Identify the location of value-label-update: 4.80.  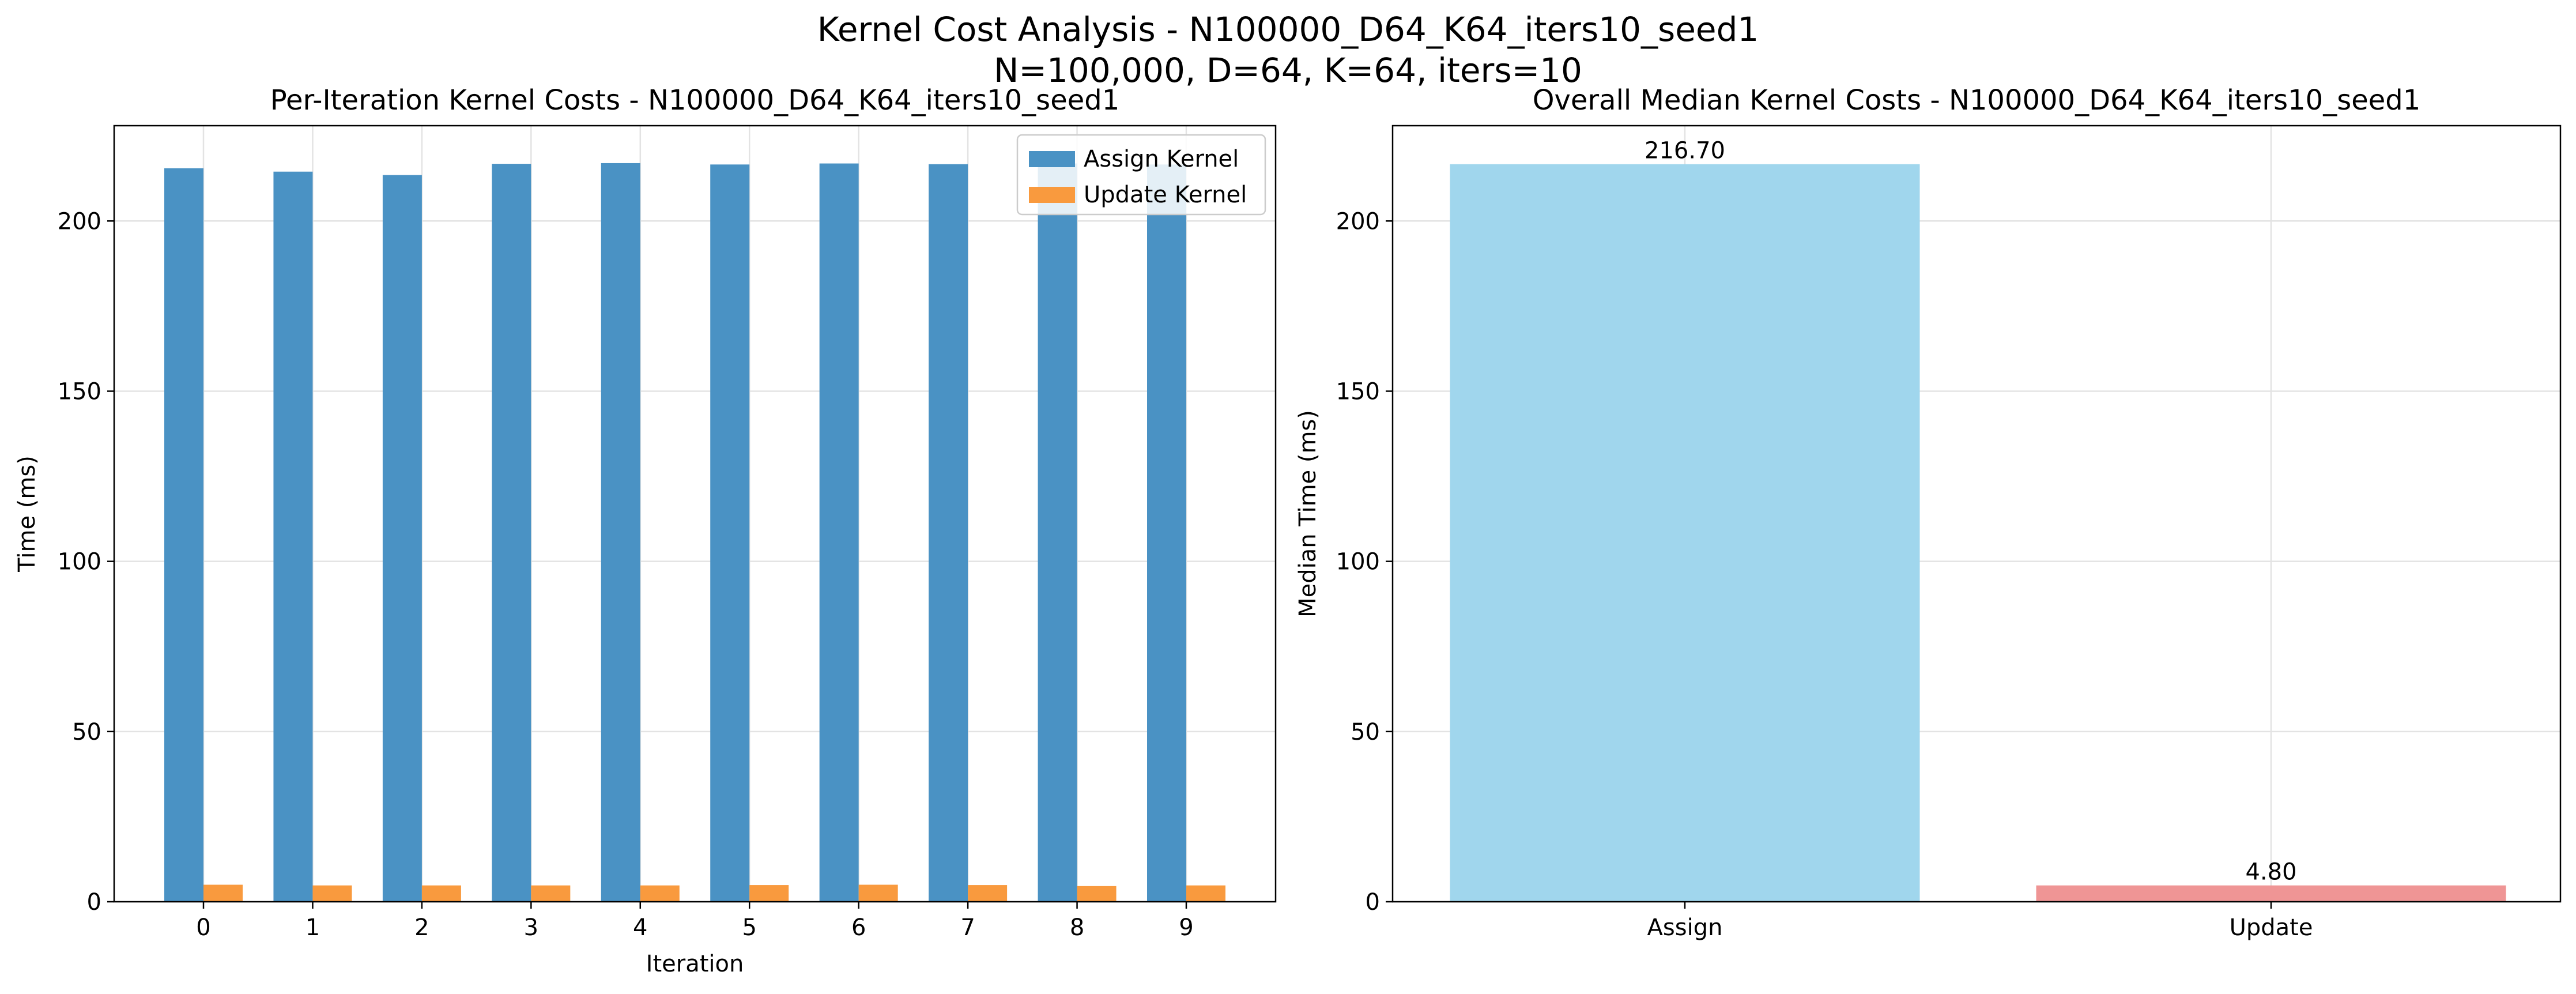
(2270, 872).